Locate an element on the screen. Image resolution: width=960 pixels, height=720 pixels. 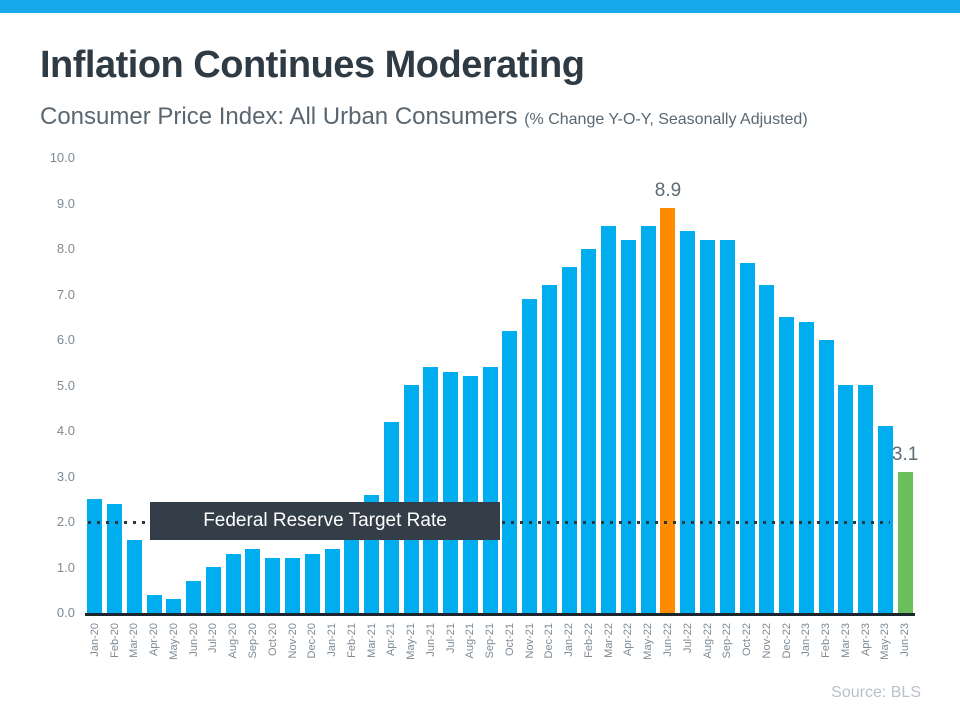
page-title: Inflation Continues Moderating is located at coordinates (312, 65).